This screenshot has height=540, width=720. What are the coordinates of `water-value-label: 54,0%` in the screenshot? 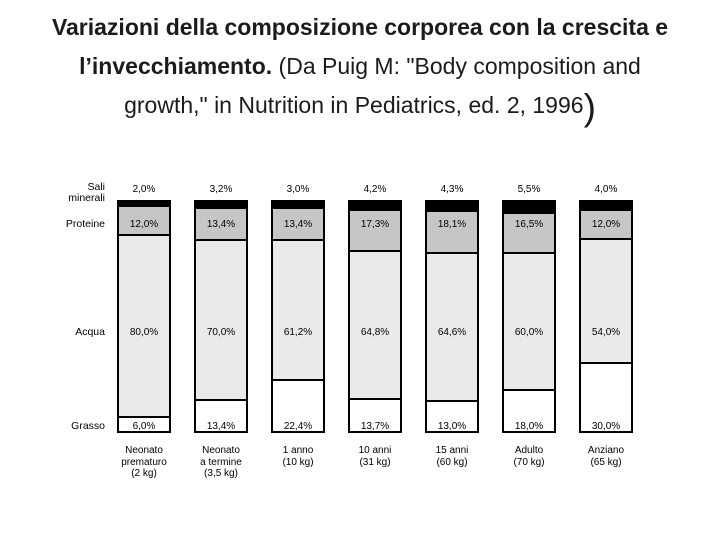 It's located at (606, 332).